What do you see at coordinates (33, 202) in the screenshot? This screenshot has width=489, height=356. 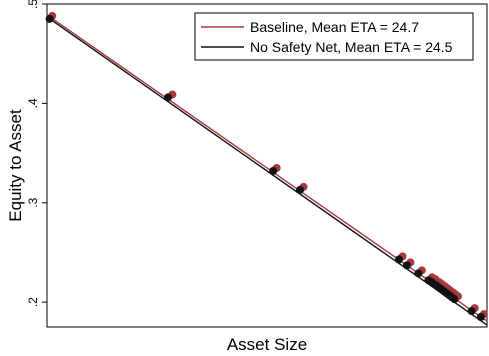 I see `y-tick-label: .3` at bounding box center [33, 202].